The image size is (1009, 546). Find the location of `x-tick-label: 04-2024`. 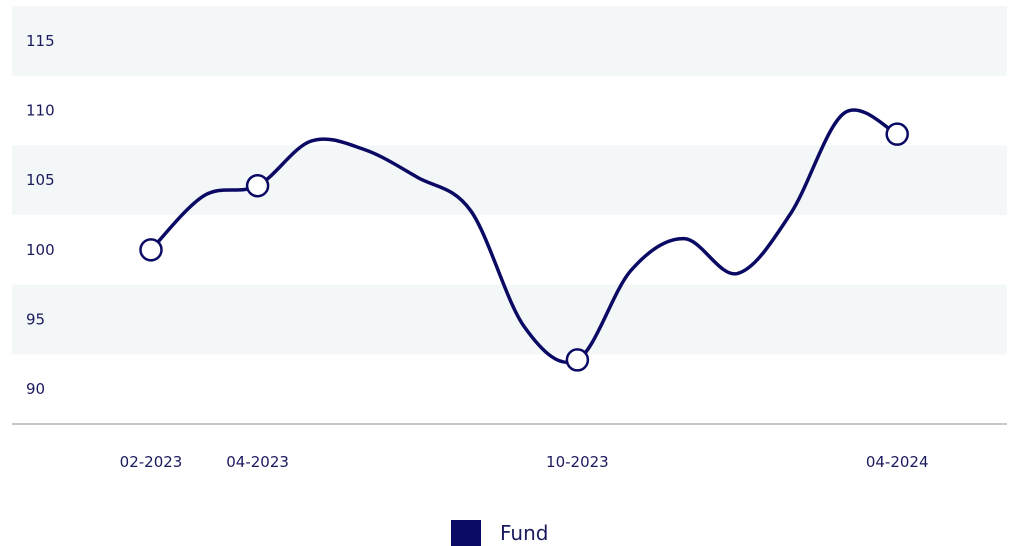

x-tick-label: 04-2024 is located at coordinates (897, 462).